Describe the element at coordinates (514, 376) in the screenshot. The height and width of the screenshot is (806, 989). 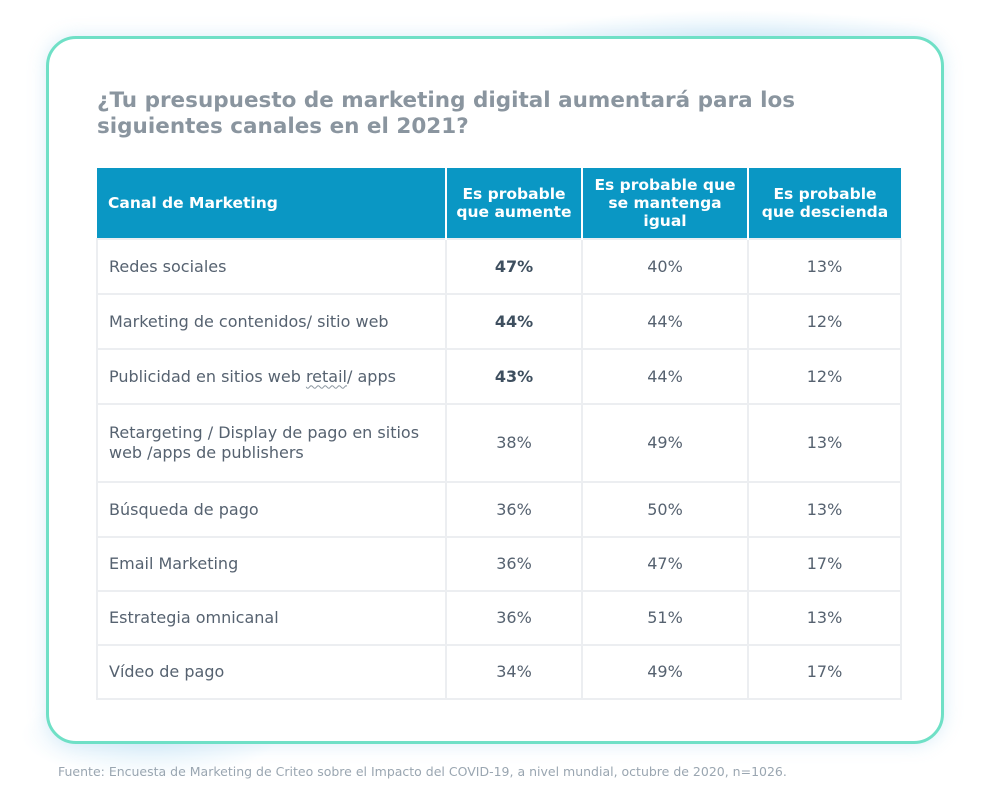
I see `value-aumente: 43%` at that location.